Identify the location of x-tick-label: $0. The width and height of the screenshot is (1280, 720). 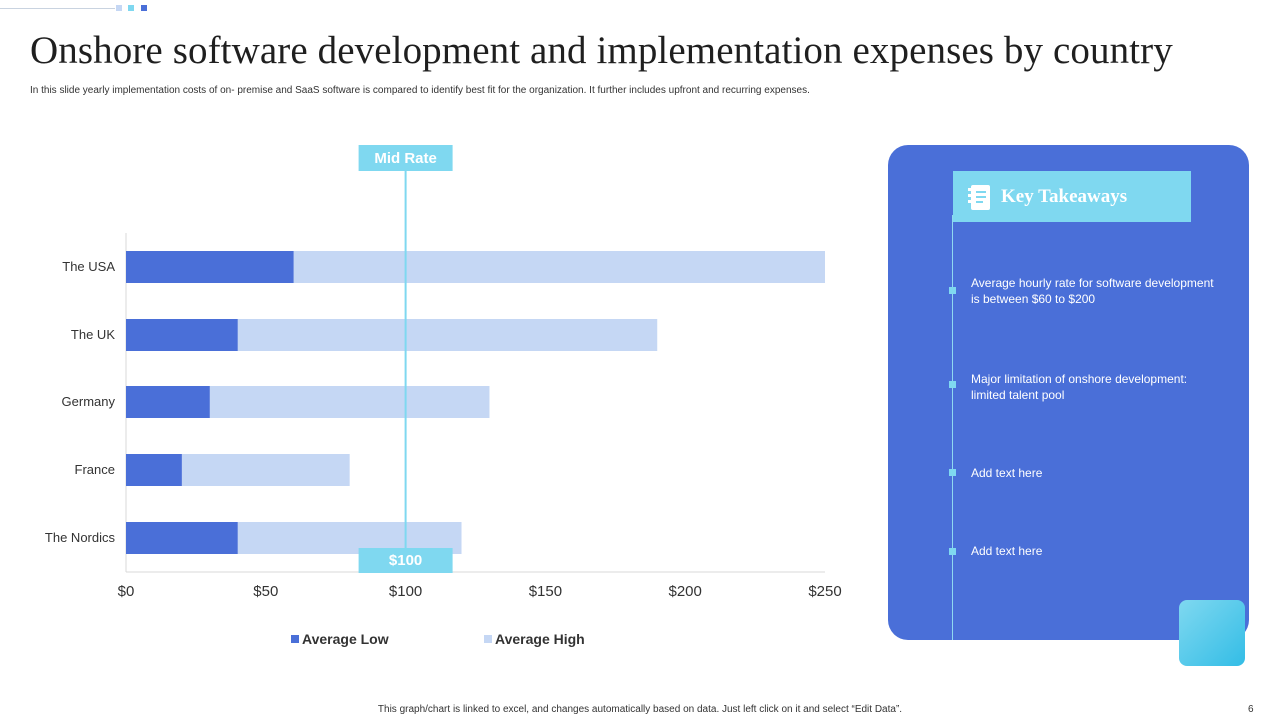
(126, 591).